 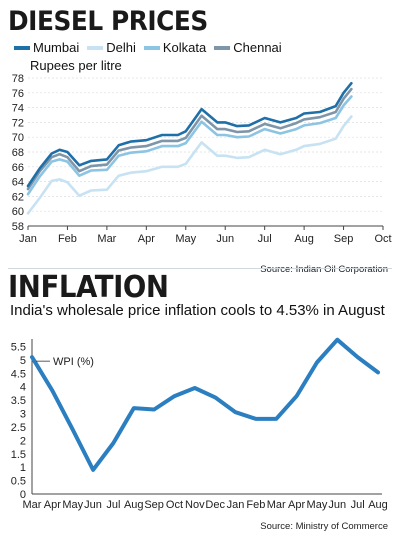 I want to click on diesel-ytick-label: 58, so click(x=18, y=227).